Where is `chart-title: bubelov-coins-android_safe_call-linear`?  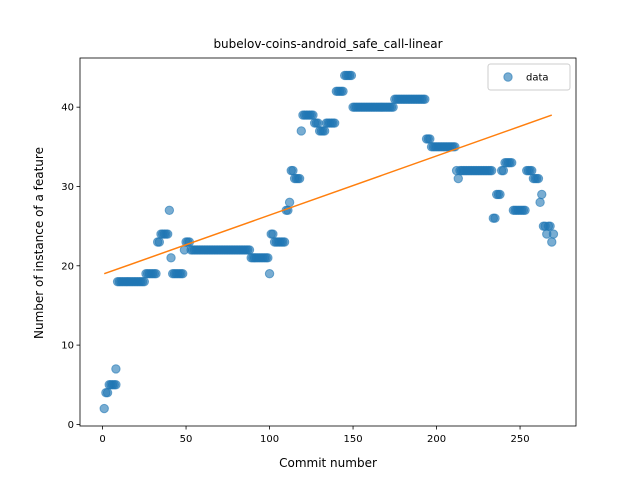 chart-title: bubelov-coins-android_safe_call-linear is located at coordinates (327, 44).